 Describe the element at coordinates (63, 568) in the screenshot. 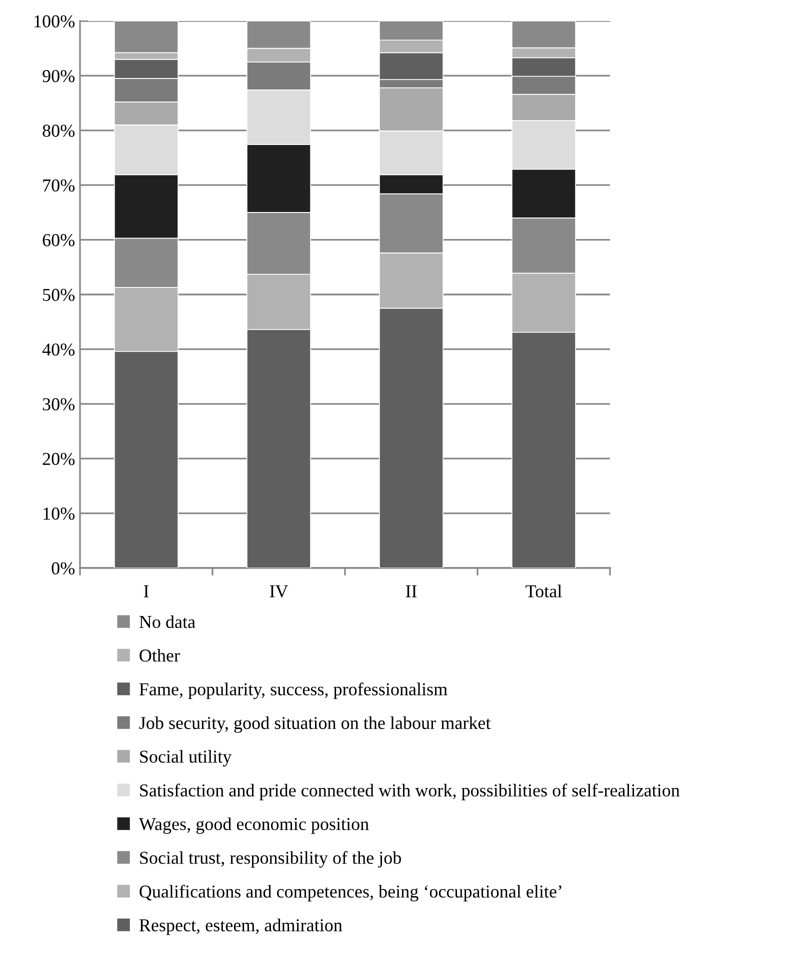

I see `y-tick-label: 0%` at that location.